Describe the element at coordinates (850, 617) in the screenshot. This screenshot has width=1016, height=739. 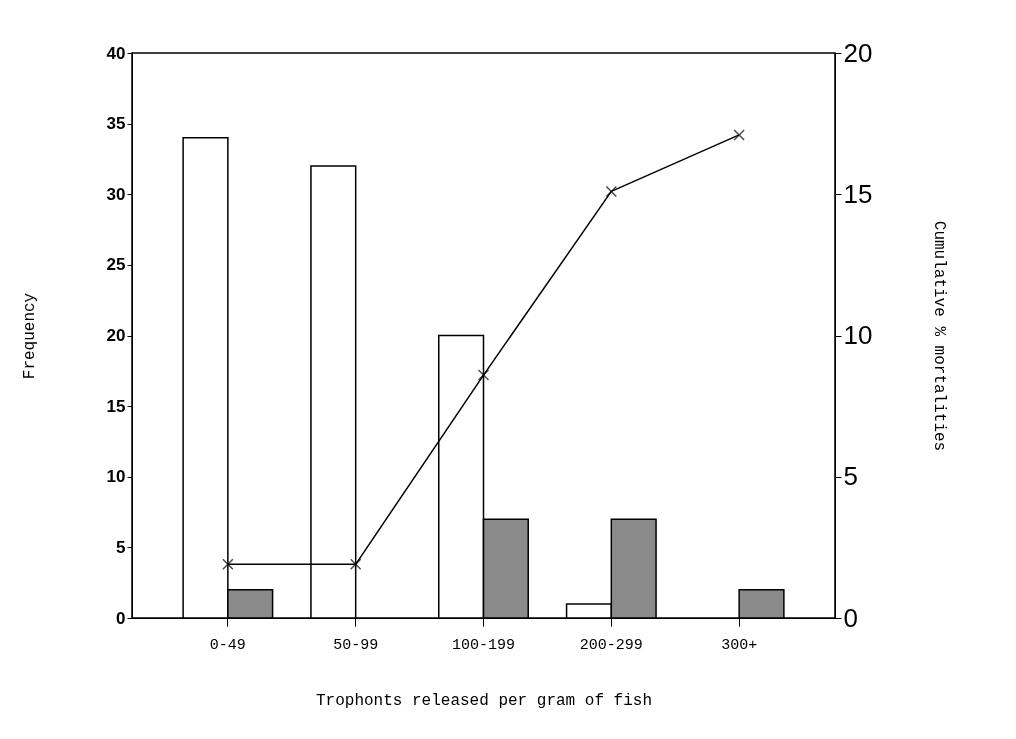
I see `y2-tick-label: 0` at that location.